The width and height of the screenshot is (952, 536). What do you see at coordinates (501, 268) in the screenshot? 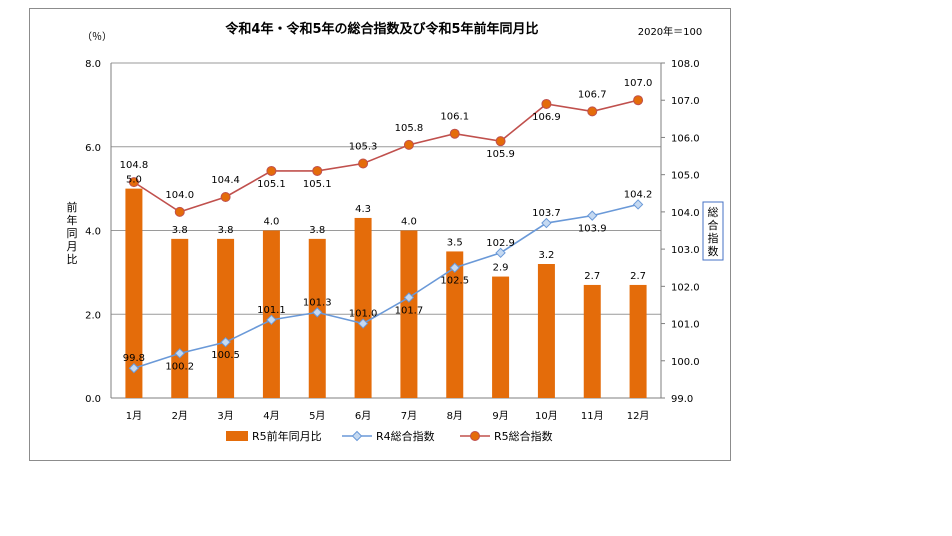
I see `bar-data-label: 2.9` at bounding box center [501, 268].